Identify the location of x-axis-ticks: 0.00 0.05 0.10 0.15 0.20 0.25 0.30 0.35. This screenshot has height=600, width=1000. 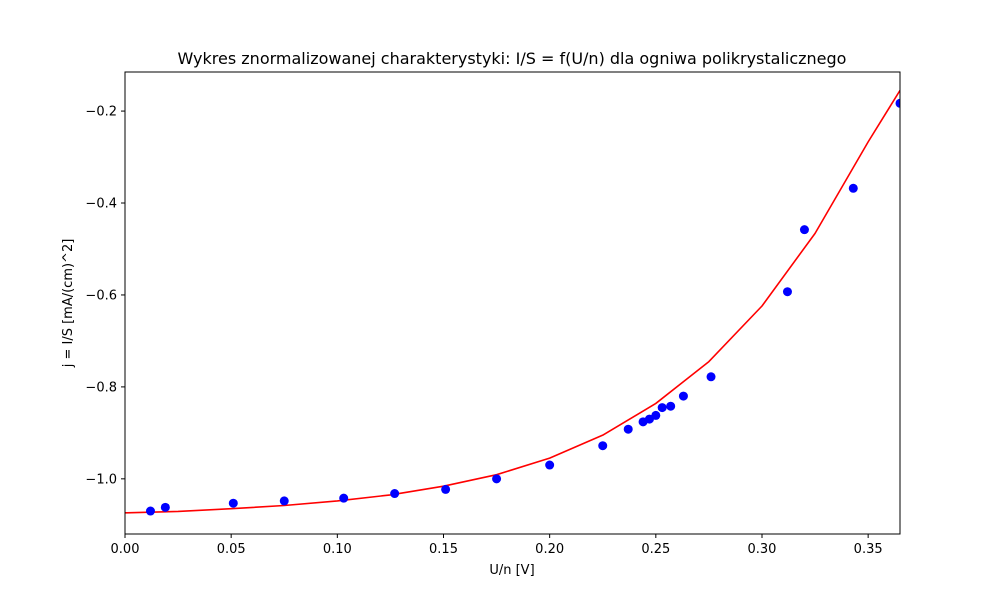
(497, 545).